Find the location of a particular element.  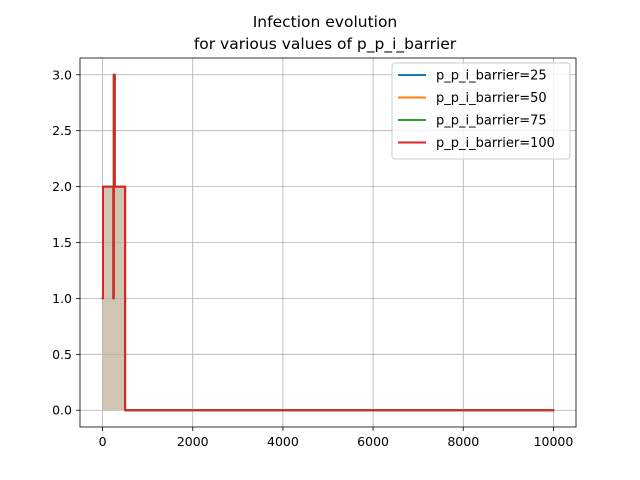

y-tick-label: 0.0 is located at coordinates (62, 410).